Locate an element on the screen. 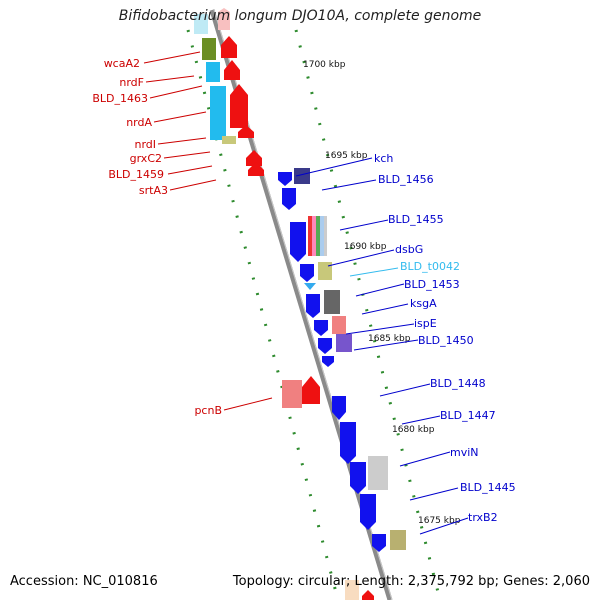 Image resolution: width=600 pixels, height=600 pixels. gene-label-nrdA: nrdA is located at coordinates (139, 122).